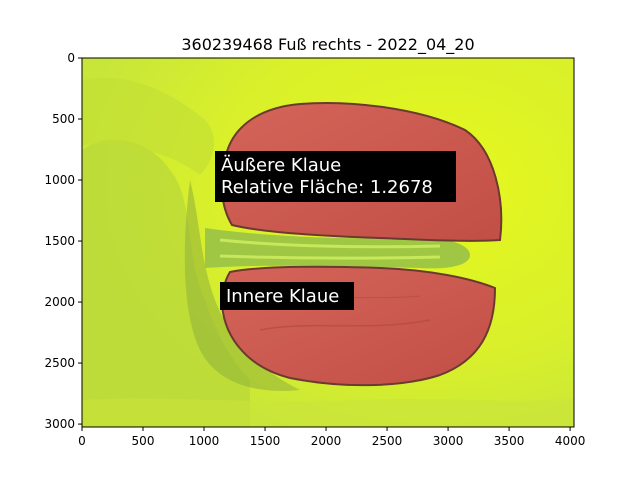 Image resolution: width=640 pixels, height=480 pixels. Describe the element at coordinates (59, 424) in the screenshot. I see `y-tick-label: 3000` at that location.